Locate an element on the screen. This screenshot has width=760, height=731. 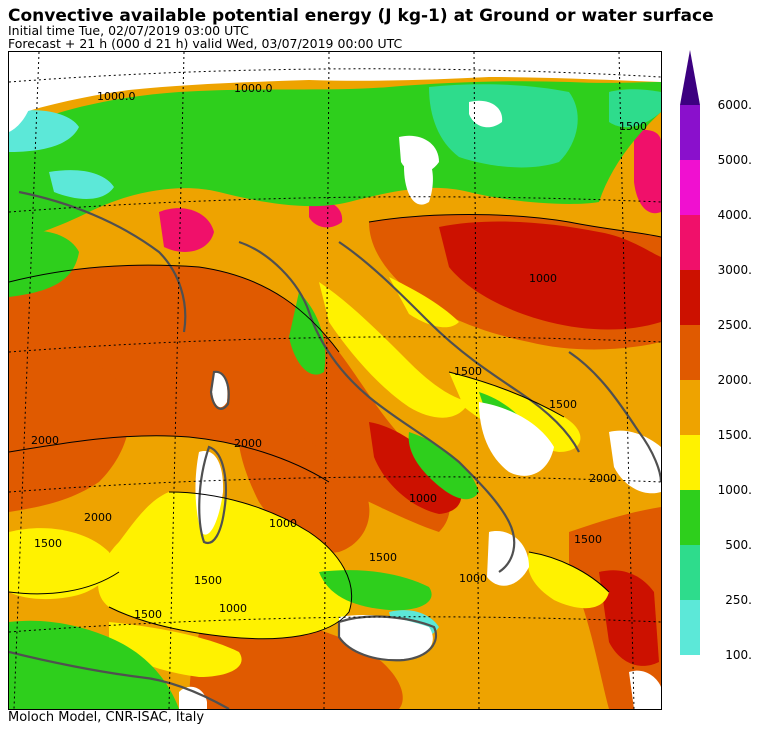
field-2000-sw is located at coordinates (69, 430).